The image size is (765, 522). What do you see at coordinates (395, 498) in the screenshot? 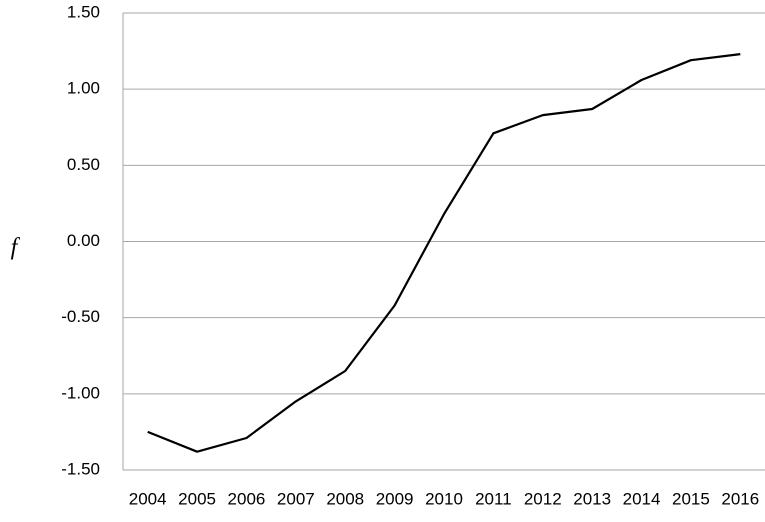
I see `x-tick-label: 2009` at bounding box center [395, 498].